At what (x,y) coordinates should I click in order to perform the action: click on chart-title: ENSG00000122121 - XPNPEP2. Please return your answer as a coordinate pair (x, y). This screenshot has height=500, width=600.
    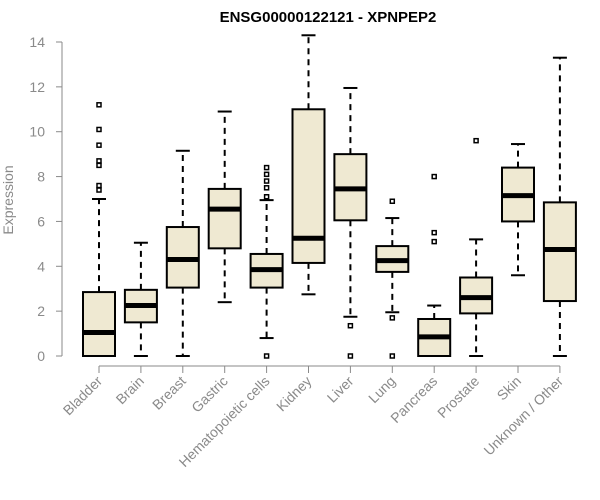
    Looking at the image, I should click on (328, 17).